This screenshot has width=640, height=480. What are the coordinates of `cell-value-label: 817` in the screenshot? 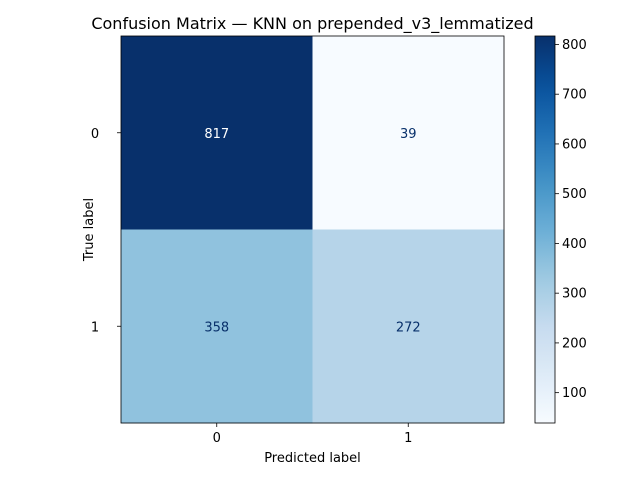 It's located at (216, 134).